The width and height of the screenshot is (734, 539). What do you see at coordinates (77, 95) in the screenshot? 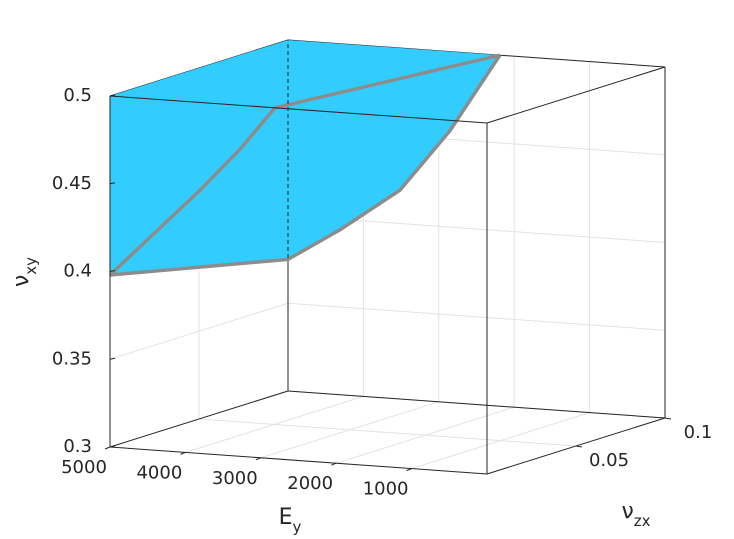
I see `z-tick-label: 0.5` at bounding box center [77, 95].